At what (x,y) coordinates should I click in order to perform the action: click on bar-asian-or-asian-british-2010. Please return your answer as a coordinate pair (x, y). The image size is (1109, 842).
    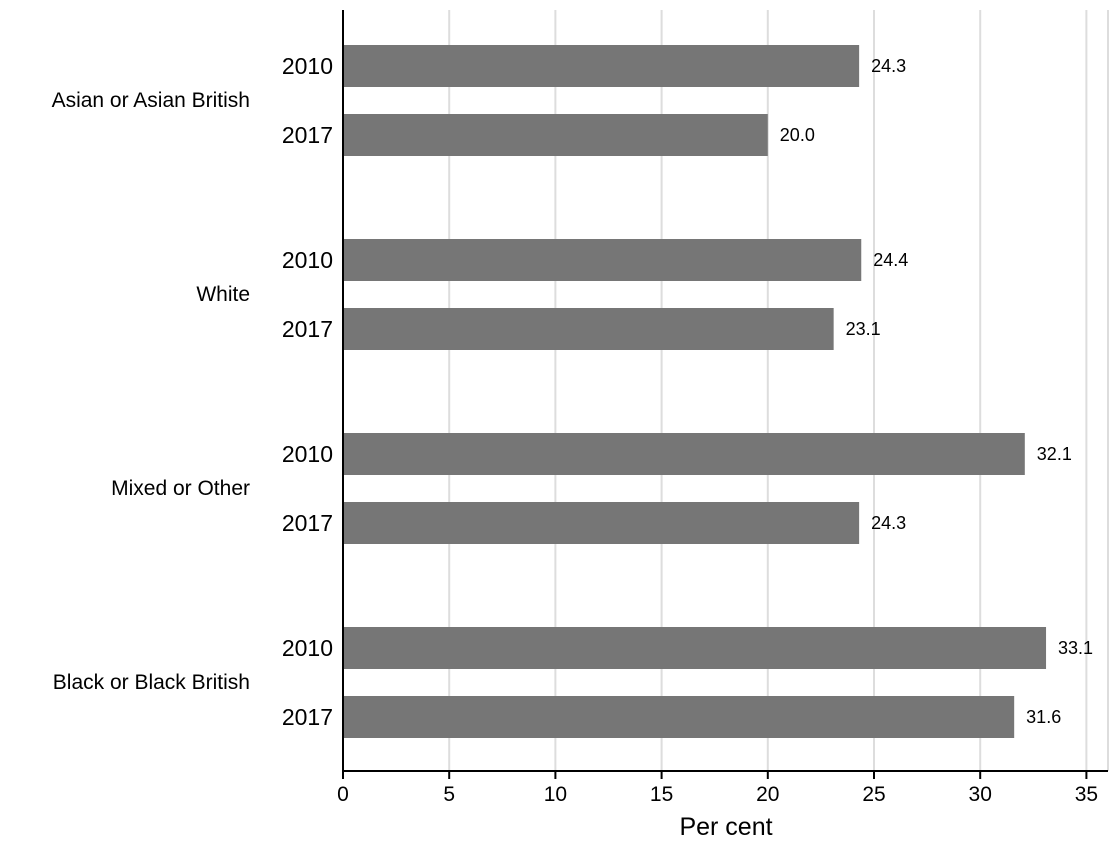
    Looking at the image, I should click on (601, 66).